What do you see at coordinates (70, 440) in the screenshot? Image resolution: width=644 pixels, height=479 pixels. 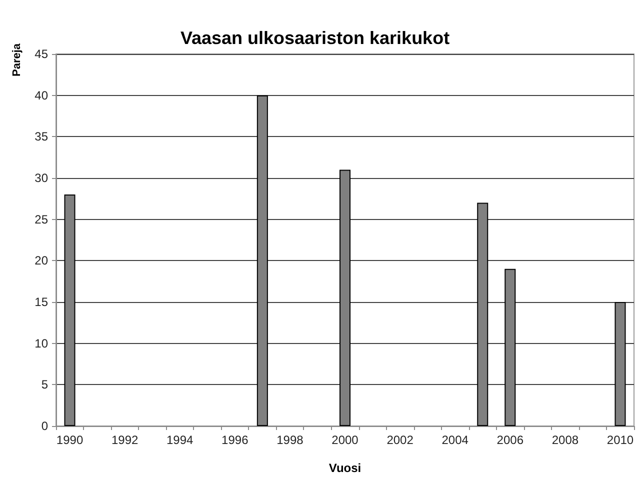 I see `x-tick-label: 1990` at bounding box center [70, 440].